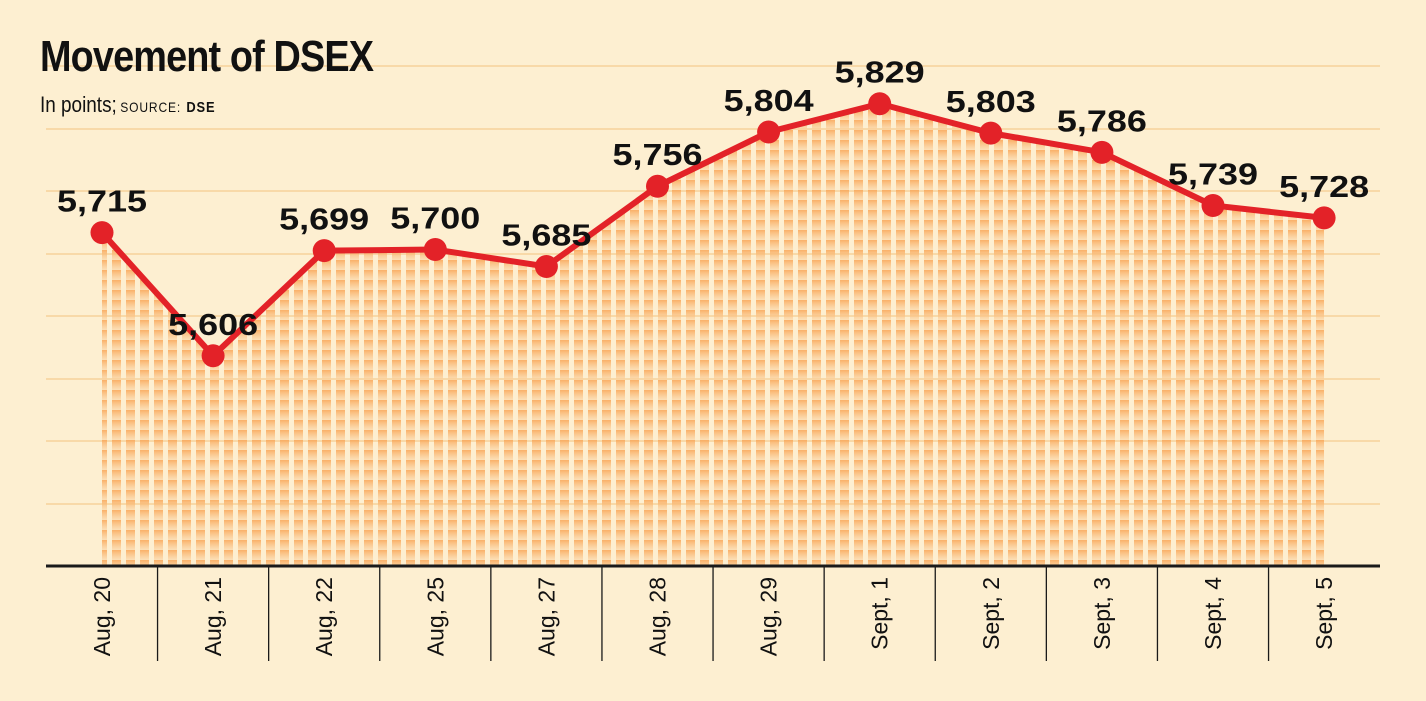 The width and height of the screenshot is (1426, 701). I want to click on x-tick-label: Sept, 4, so click(1213, 613).